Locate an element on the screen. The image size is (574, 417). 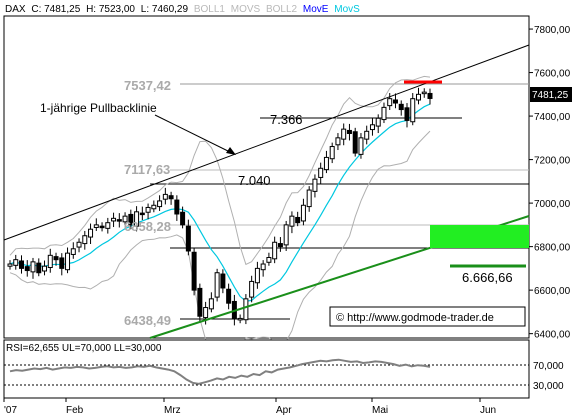
header-close: C: 7481,25 is located at coordinates (55, 9).